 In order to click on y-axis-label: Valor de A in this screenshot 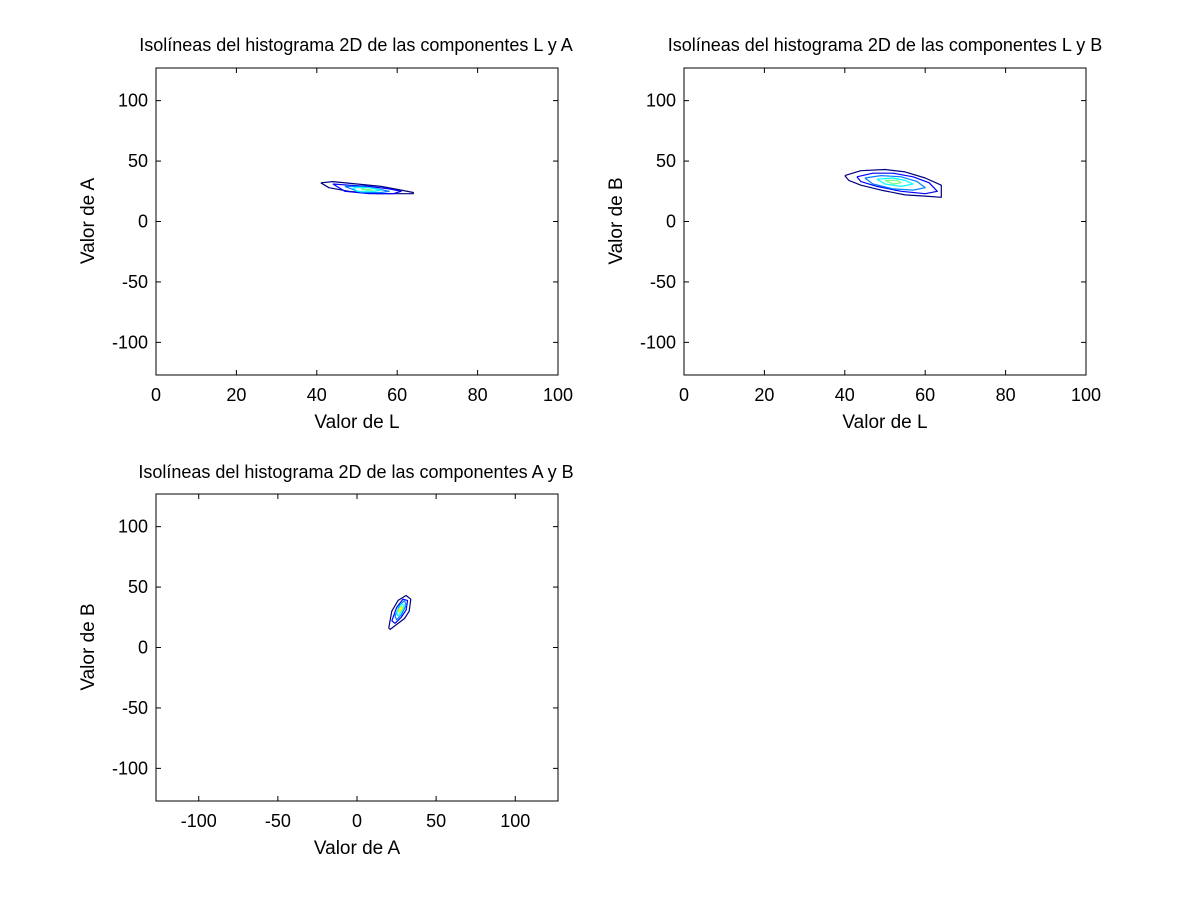, I will do `click(88, 221)`.